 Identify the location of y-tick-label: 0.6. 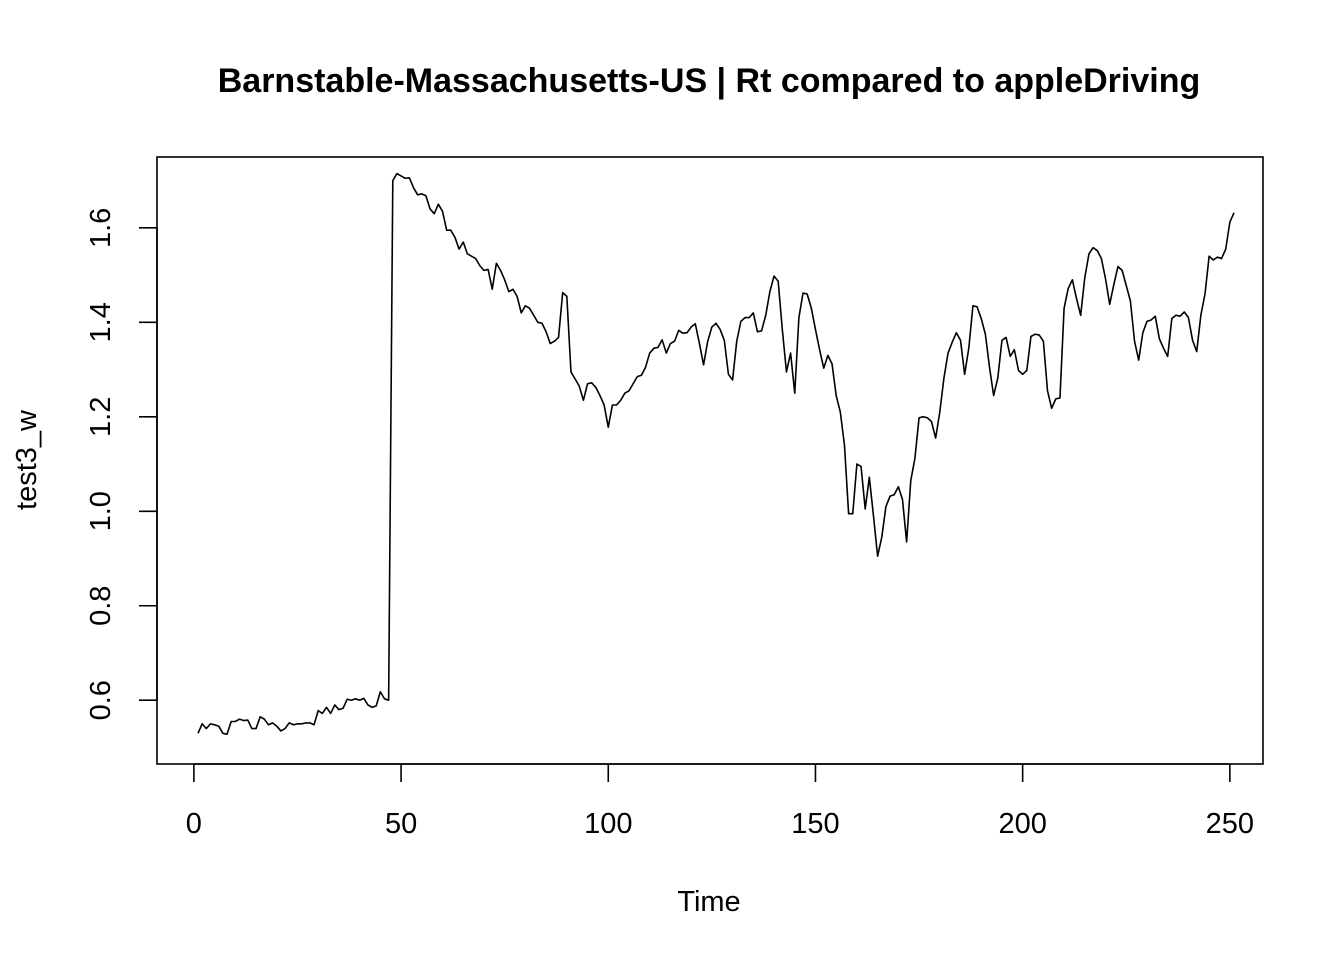
(101, 700).